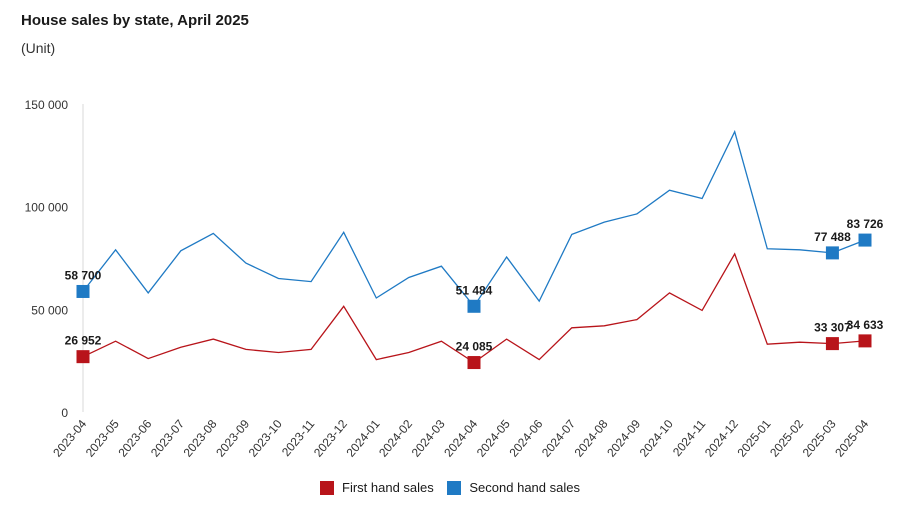 This screenshot has width=900, height=516. Describe the element at coordinates (865, 224) in the screenshot. I see `data-label-second-hand: 83 726` at that location.